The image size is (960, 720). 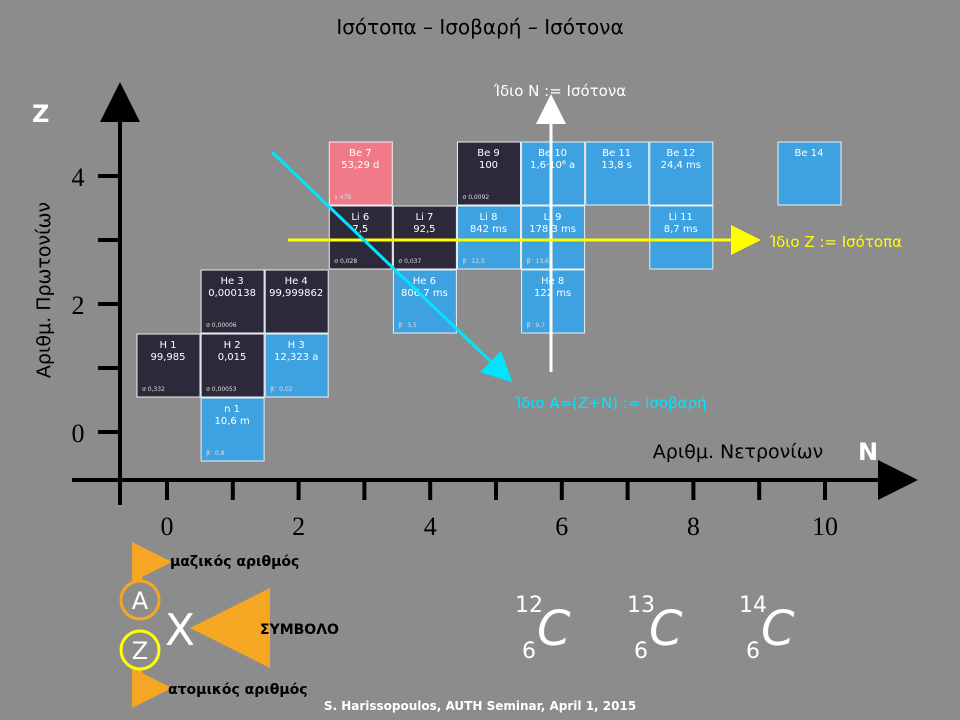 I want to click on nuclide-cell: He 30,000138 σ 0,00006, so click(x=232, y=301).